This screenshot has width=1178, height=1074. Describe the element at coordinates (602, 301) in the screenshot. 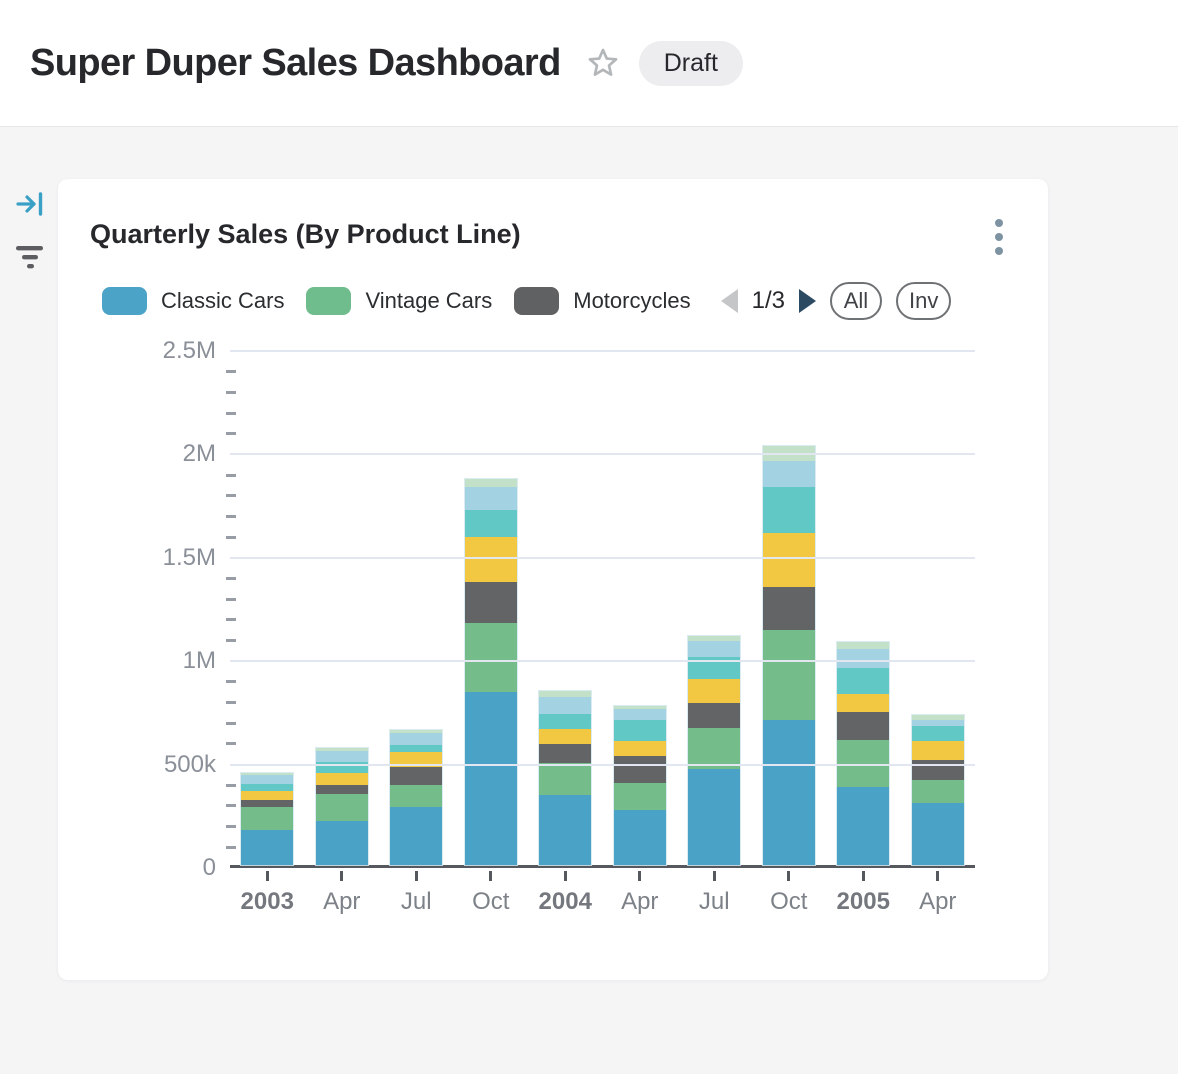

I see `legend-item-motorcycles: Motorcycles` at that location.